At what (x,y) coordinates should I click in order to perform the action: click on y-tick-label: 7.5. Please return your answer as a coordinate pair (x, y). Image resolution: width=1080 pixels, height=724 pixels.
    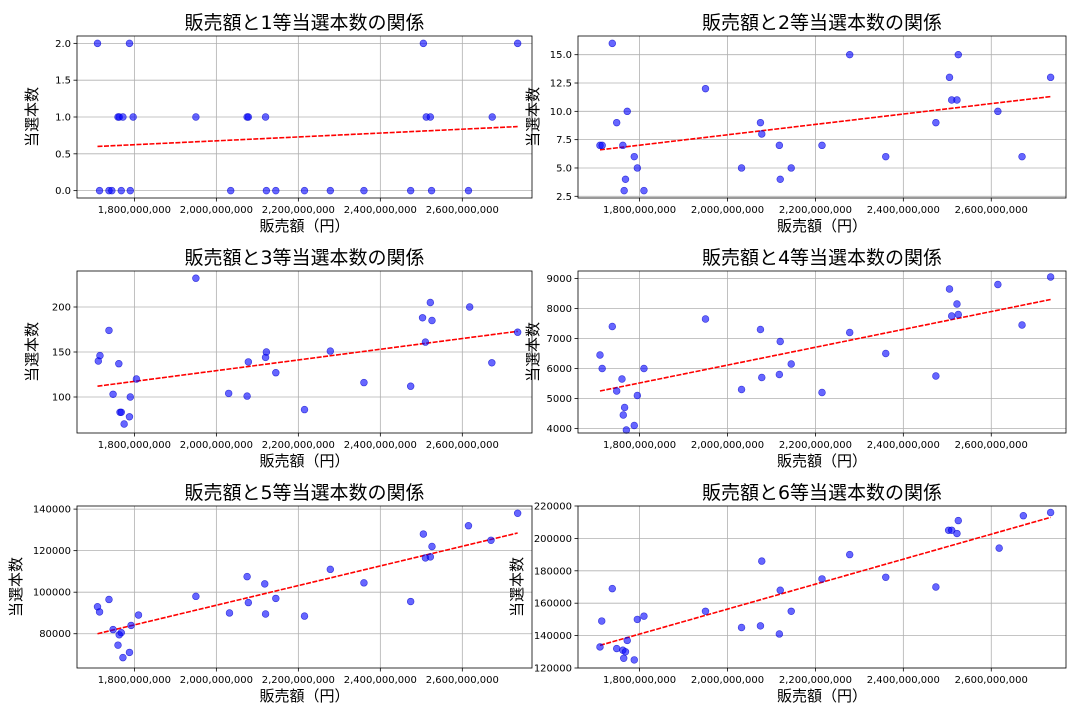
    Looking at the image, I should click on (564, 140).